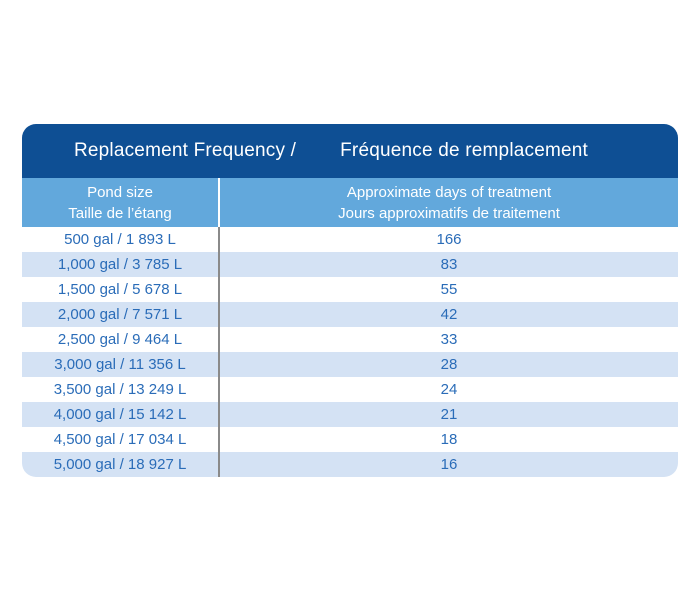  Describe the element at coordinates (464, 150) in the screenshot. I see `table-title-fr: Fréquence de remplacement` at that location.